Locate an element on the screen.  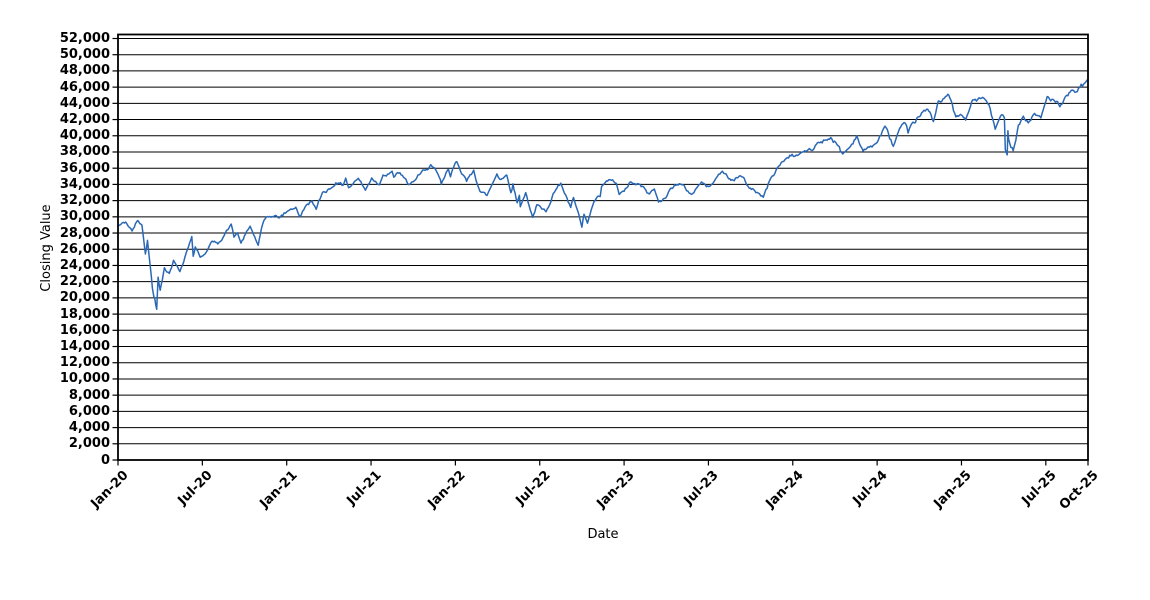
y-tick-label-32000: 32,000 is located at coordinates (84, 201).